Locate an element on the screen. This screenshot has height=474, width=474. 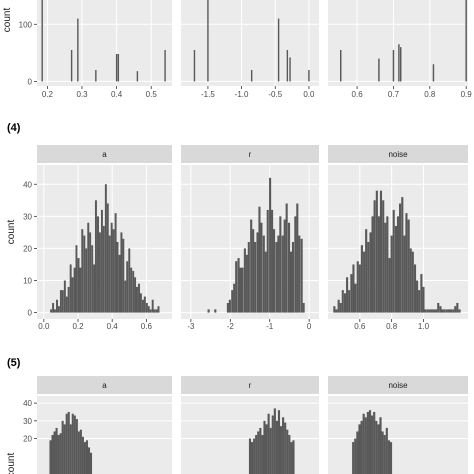
x-tick-label: 0.6 is located at coordinates (360, 326).